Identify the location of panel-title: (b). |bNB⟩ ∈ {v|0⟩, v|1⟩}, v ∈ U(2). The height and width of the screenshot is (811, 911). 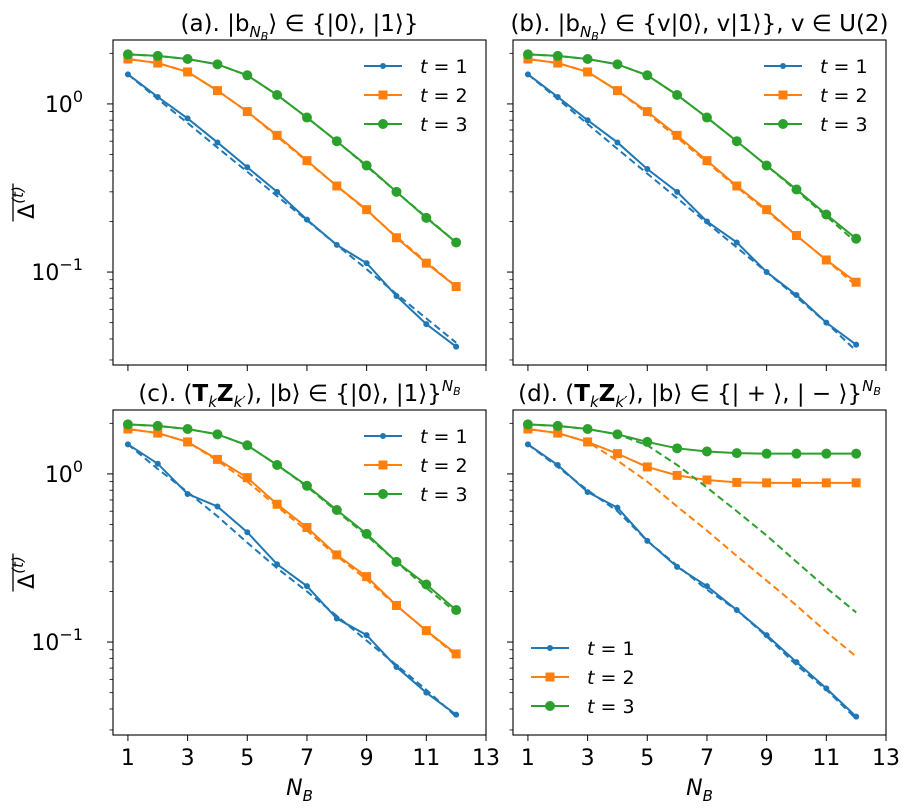
(699, 27).